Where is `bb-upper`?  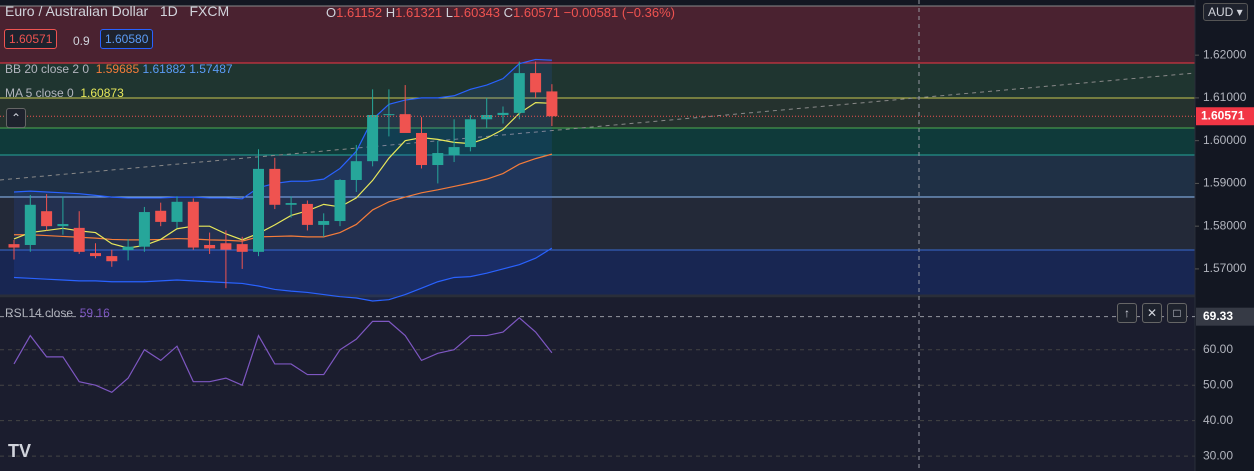 bb-upper is located at coordinates (282, 129).